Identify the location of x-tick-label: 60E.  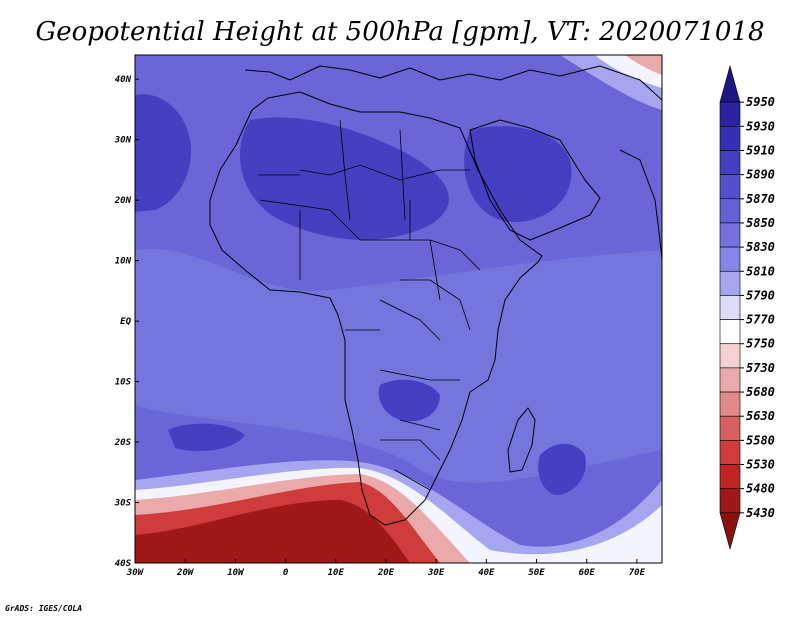
(587, 573).